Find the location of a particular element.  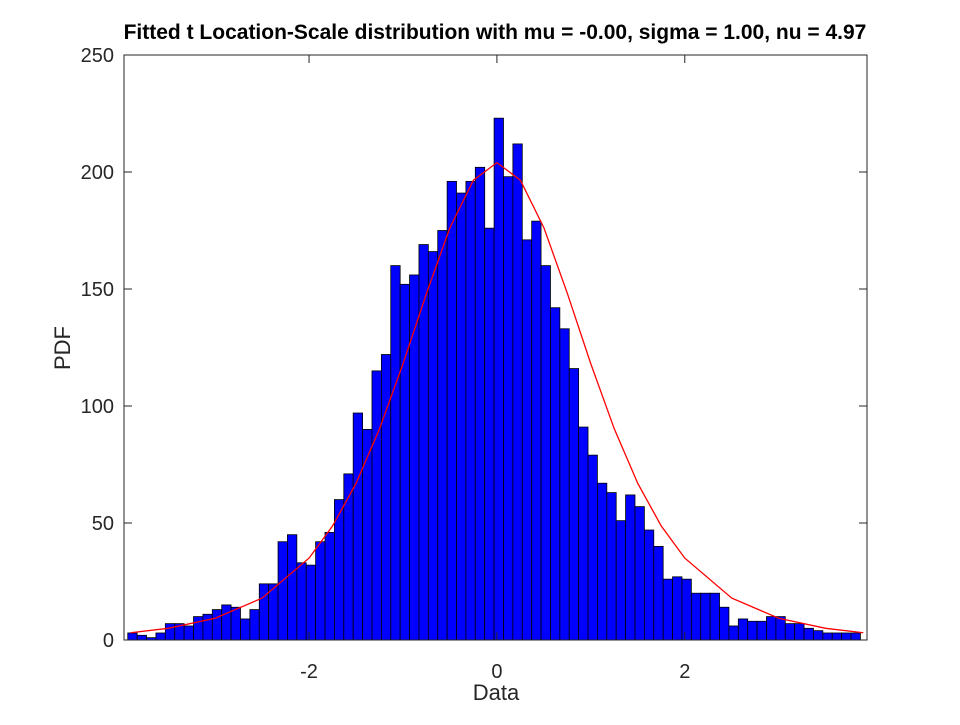

y-tick-label: 250 is located at coordinates (97, 56).